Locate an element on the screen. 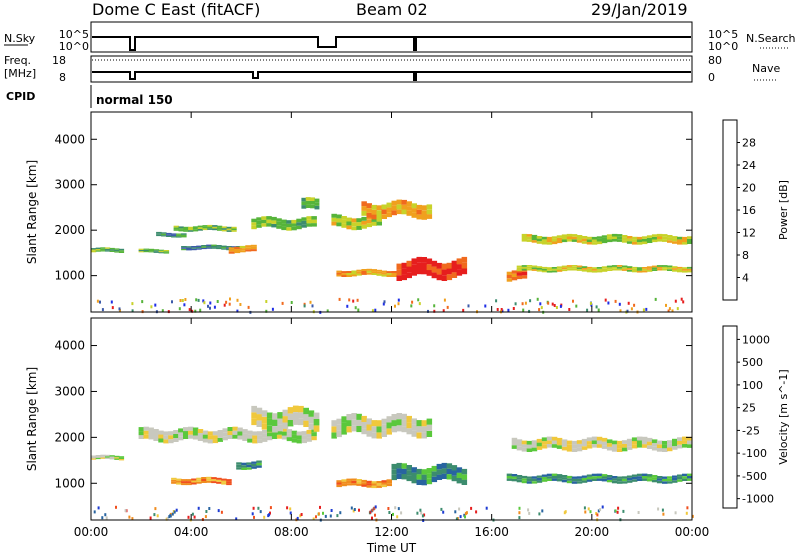  velocity-ytick-label: 4000 is located at coordinates (69, 346).